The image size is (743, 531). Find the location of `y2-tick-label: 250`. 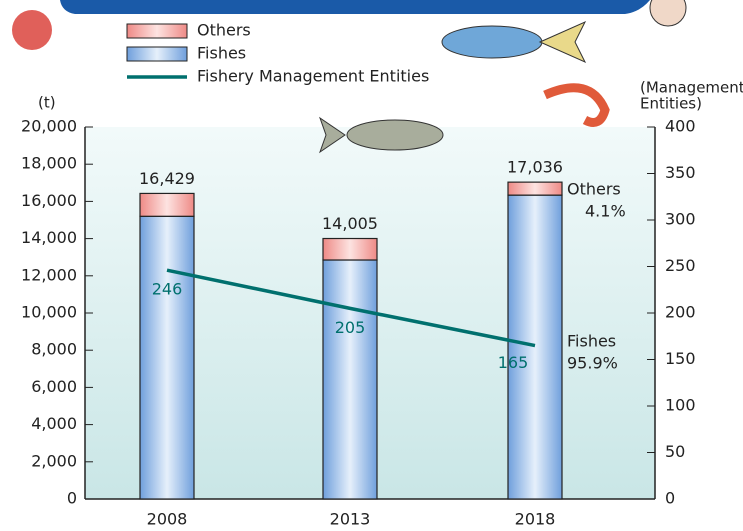

y2-tick-label: 250 is located at coordinates (680, 265).